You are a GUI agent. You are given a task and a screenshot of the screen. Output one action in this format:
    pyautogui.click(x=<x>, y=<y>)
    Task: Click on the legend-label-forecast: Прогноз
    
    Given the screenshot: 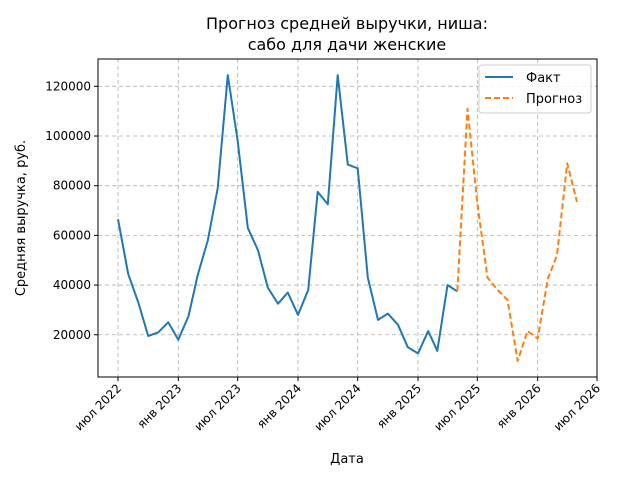 What is the action you would take?
    pyautogui.click(x=554, y=99)
    